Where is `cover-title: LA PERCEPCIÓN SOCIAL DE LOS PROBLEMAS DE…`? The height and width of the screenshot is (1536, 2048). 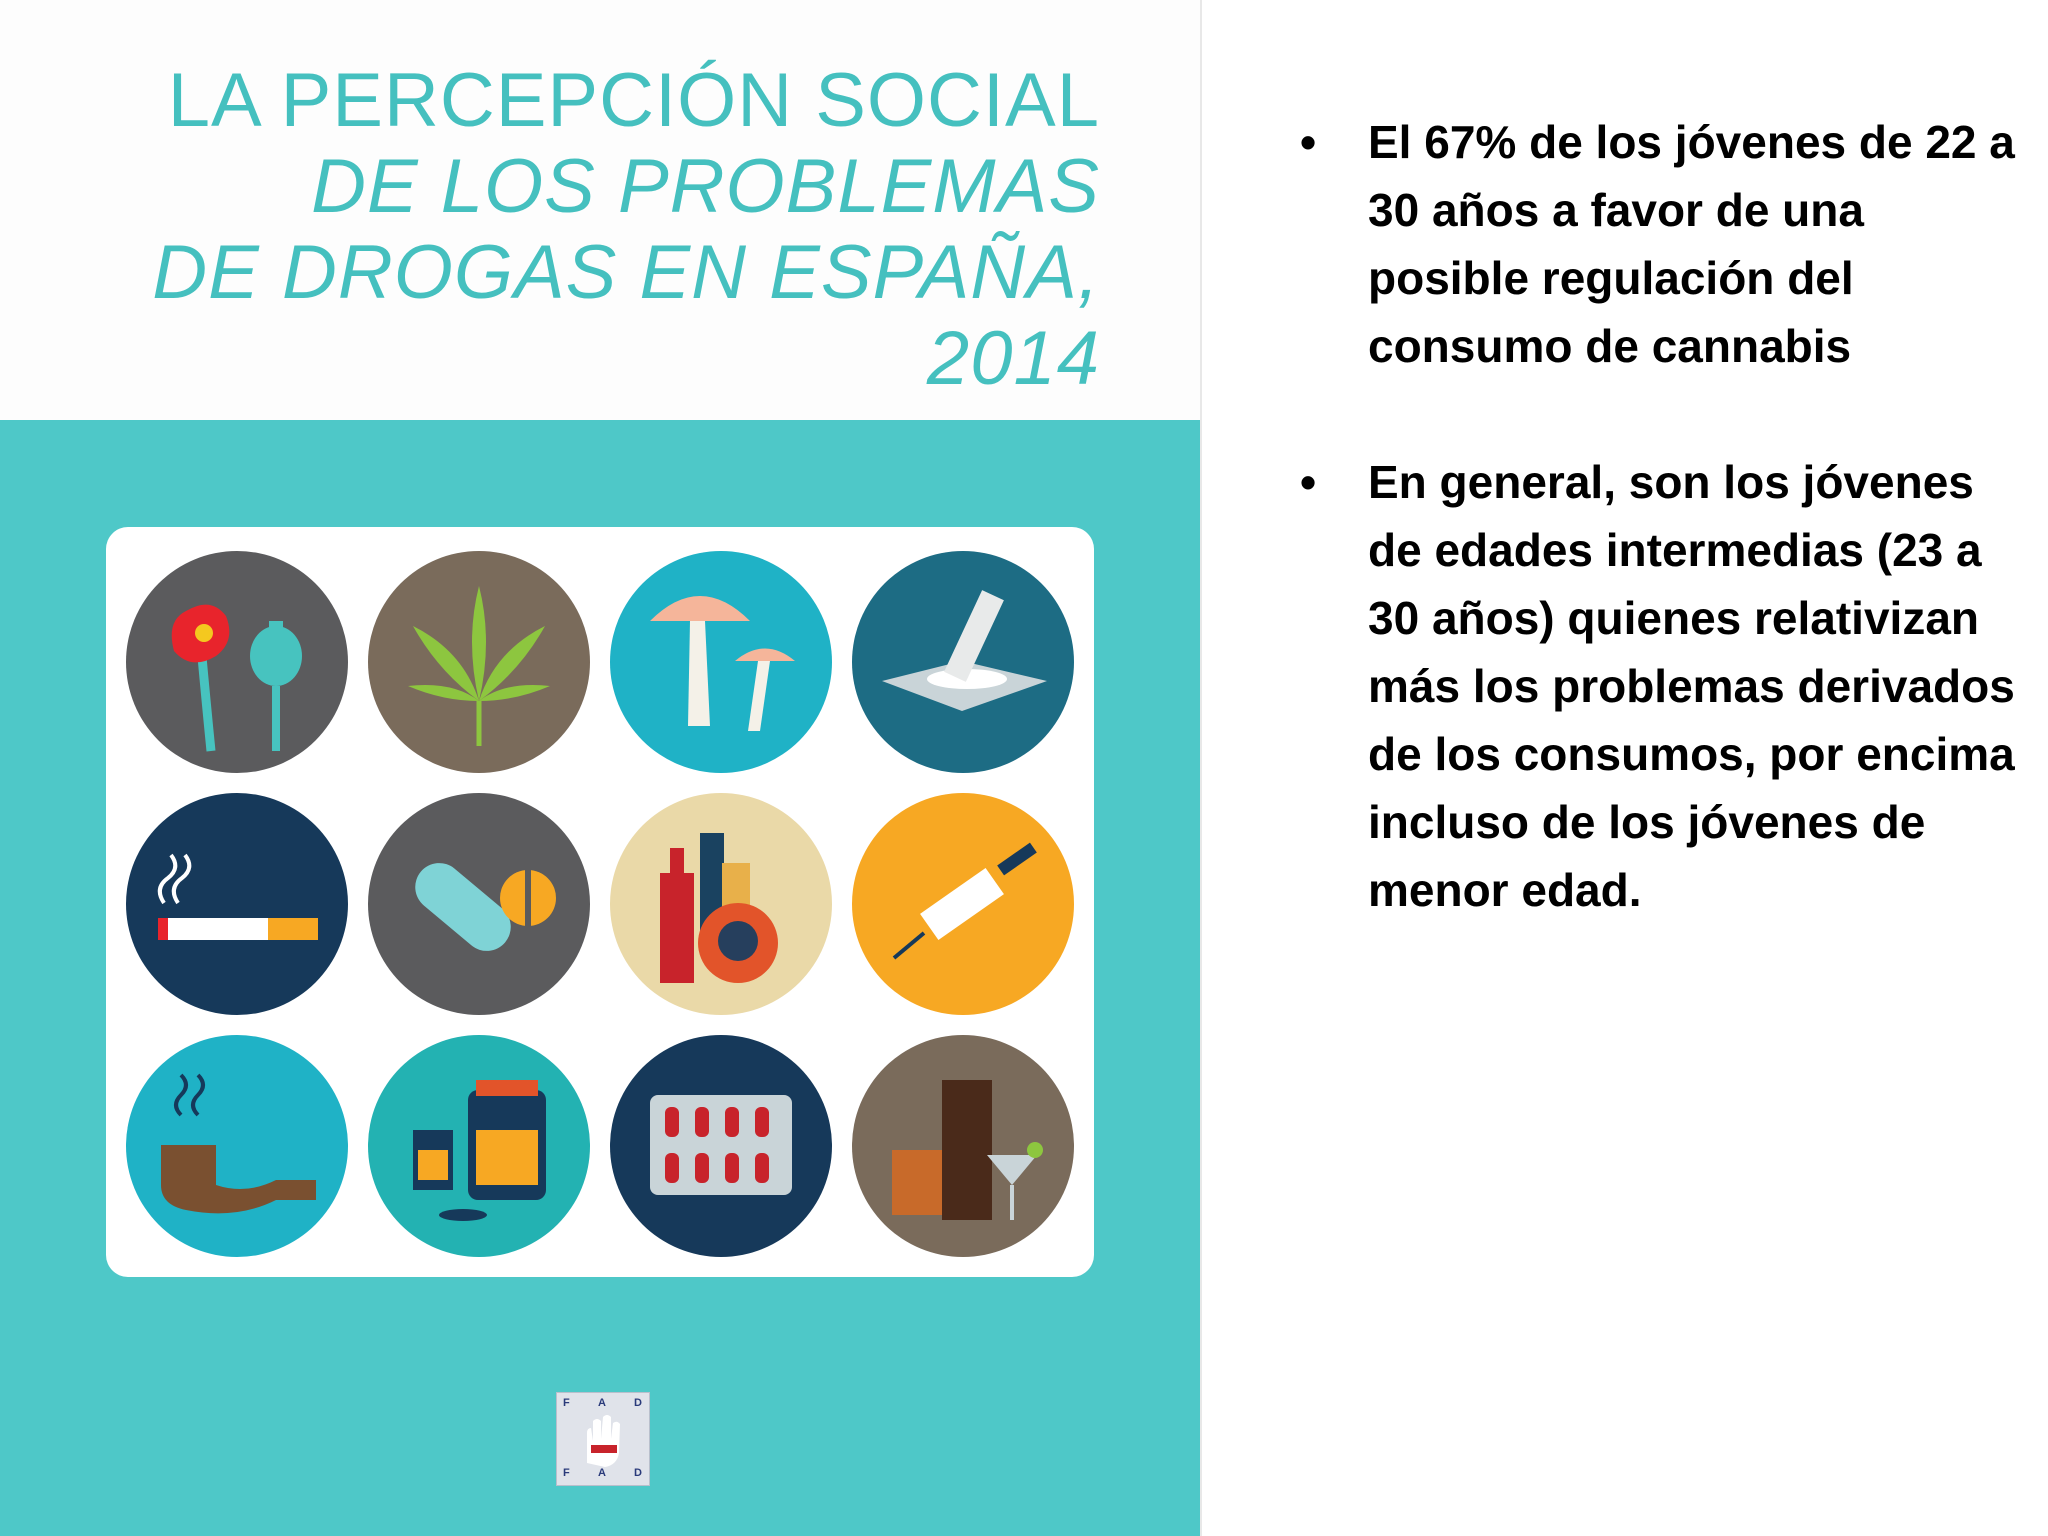
cover-title: LA PERCEPCIÓN SOCIAL DE LOS PROBLEMAS DE… is located at coordinates (550, 230).